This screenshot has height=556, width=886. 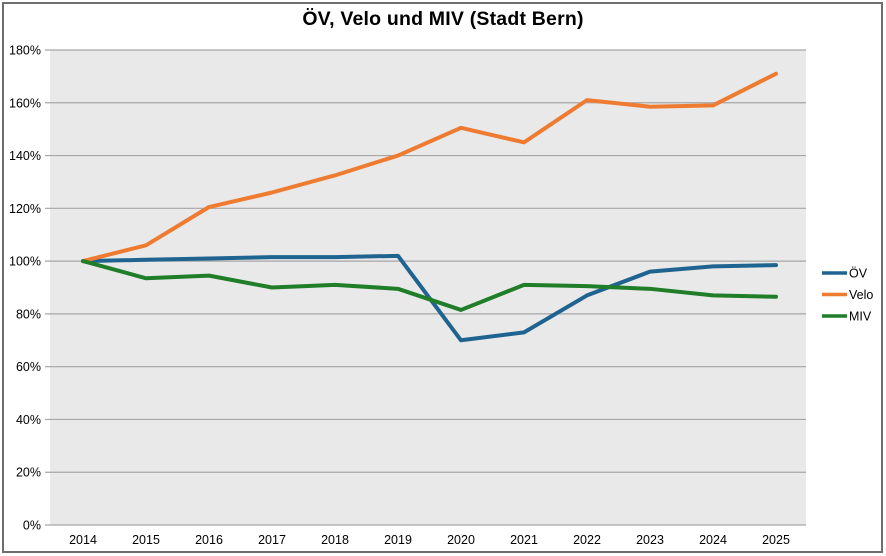 What do you see at coordinates (209, 540) in the screenshot?
I see `x-tick-label: 2016` at bounding box center [209, 540].